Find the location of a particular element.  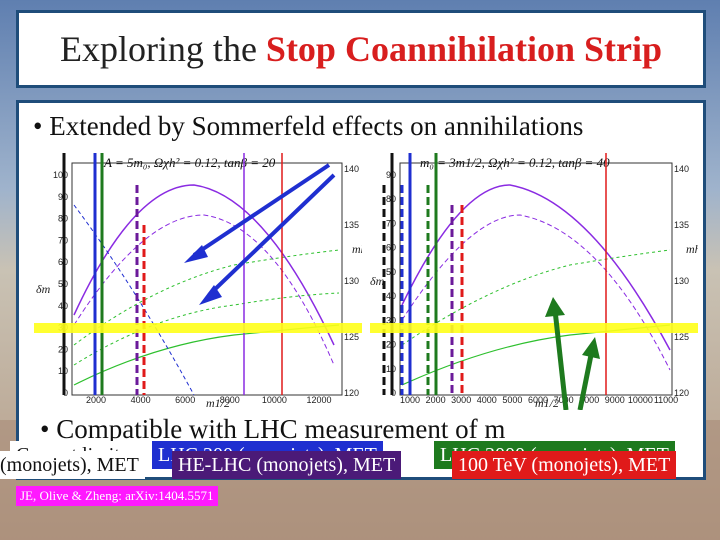

rx-tick: 9000 is located at coordinates (615, 400).